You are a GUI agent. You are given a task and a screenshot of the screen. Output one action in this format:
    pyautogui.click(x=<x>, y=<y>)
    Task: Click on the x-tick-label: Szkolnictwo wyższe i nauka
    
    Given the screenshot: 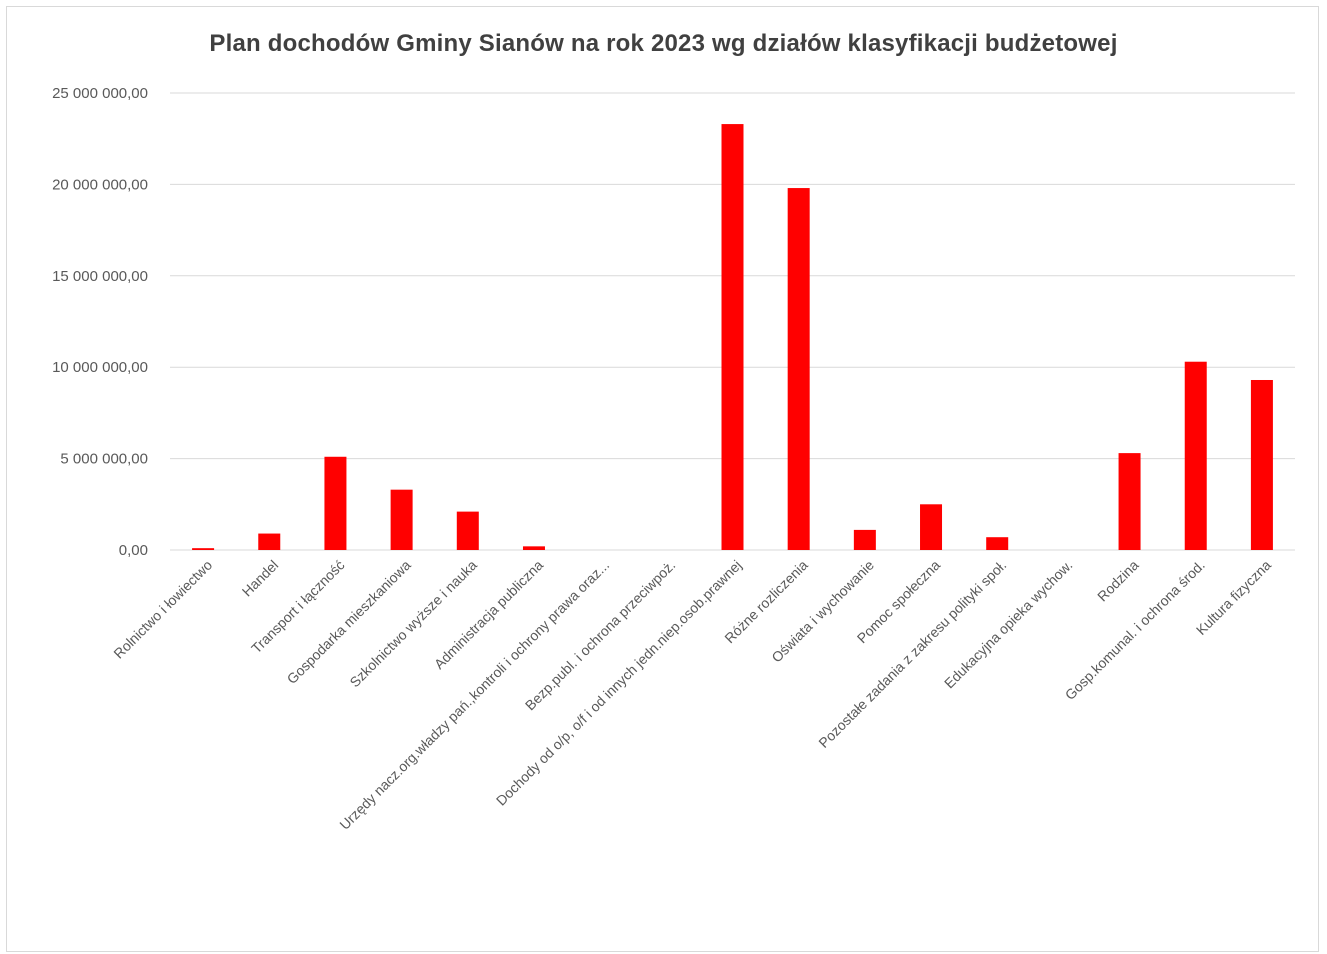 What is the action you would take?
    pyautogui.click(x=413, y=624)
    